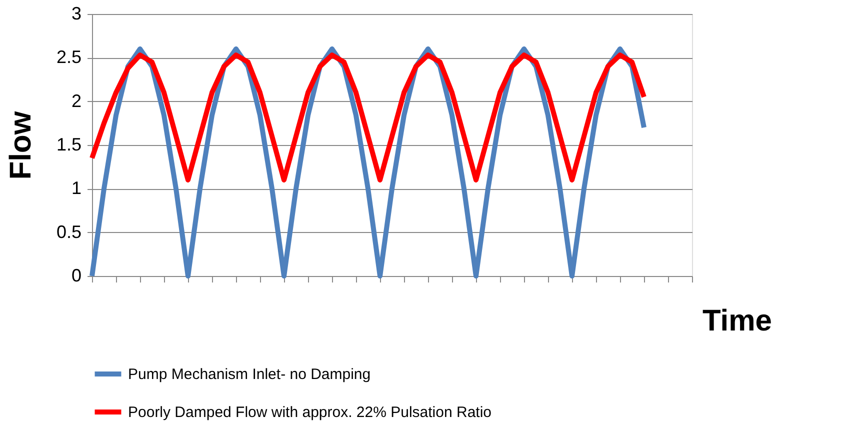 This screenshot has height=439, width=859. Describe the element at coordinates (76, 276) in the screenshot. I see `y-tick-label: 0` at that location.